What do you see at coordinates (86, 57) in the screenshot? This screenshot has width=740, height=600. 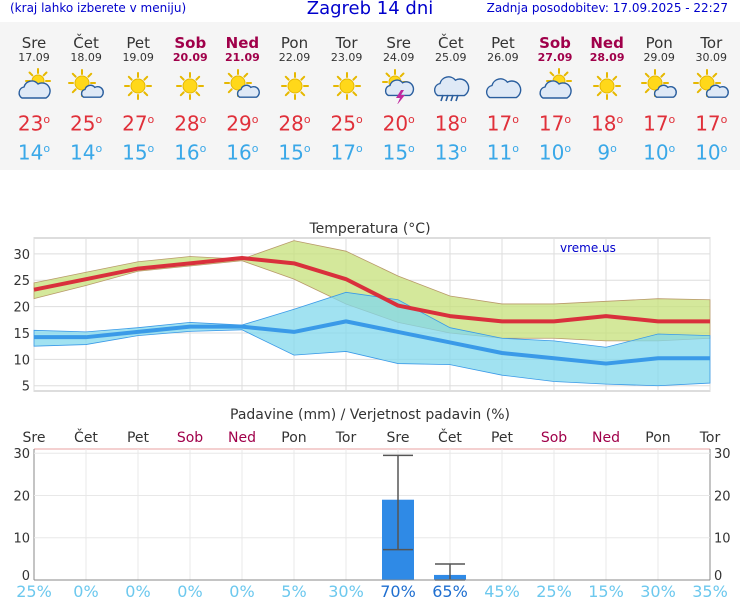 I see `day-date: 18.09` at bounding box center [86, 57].